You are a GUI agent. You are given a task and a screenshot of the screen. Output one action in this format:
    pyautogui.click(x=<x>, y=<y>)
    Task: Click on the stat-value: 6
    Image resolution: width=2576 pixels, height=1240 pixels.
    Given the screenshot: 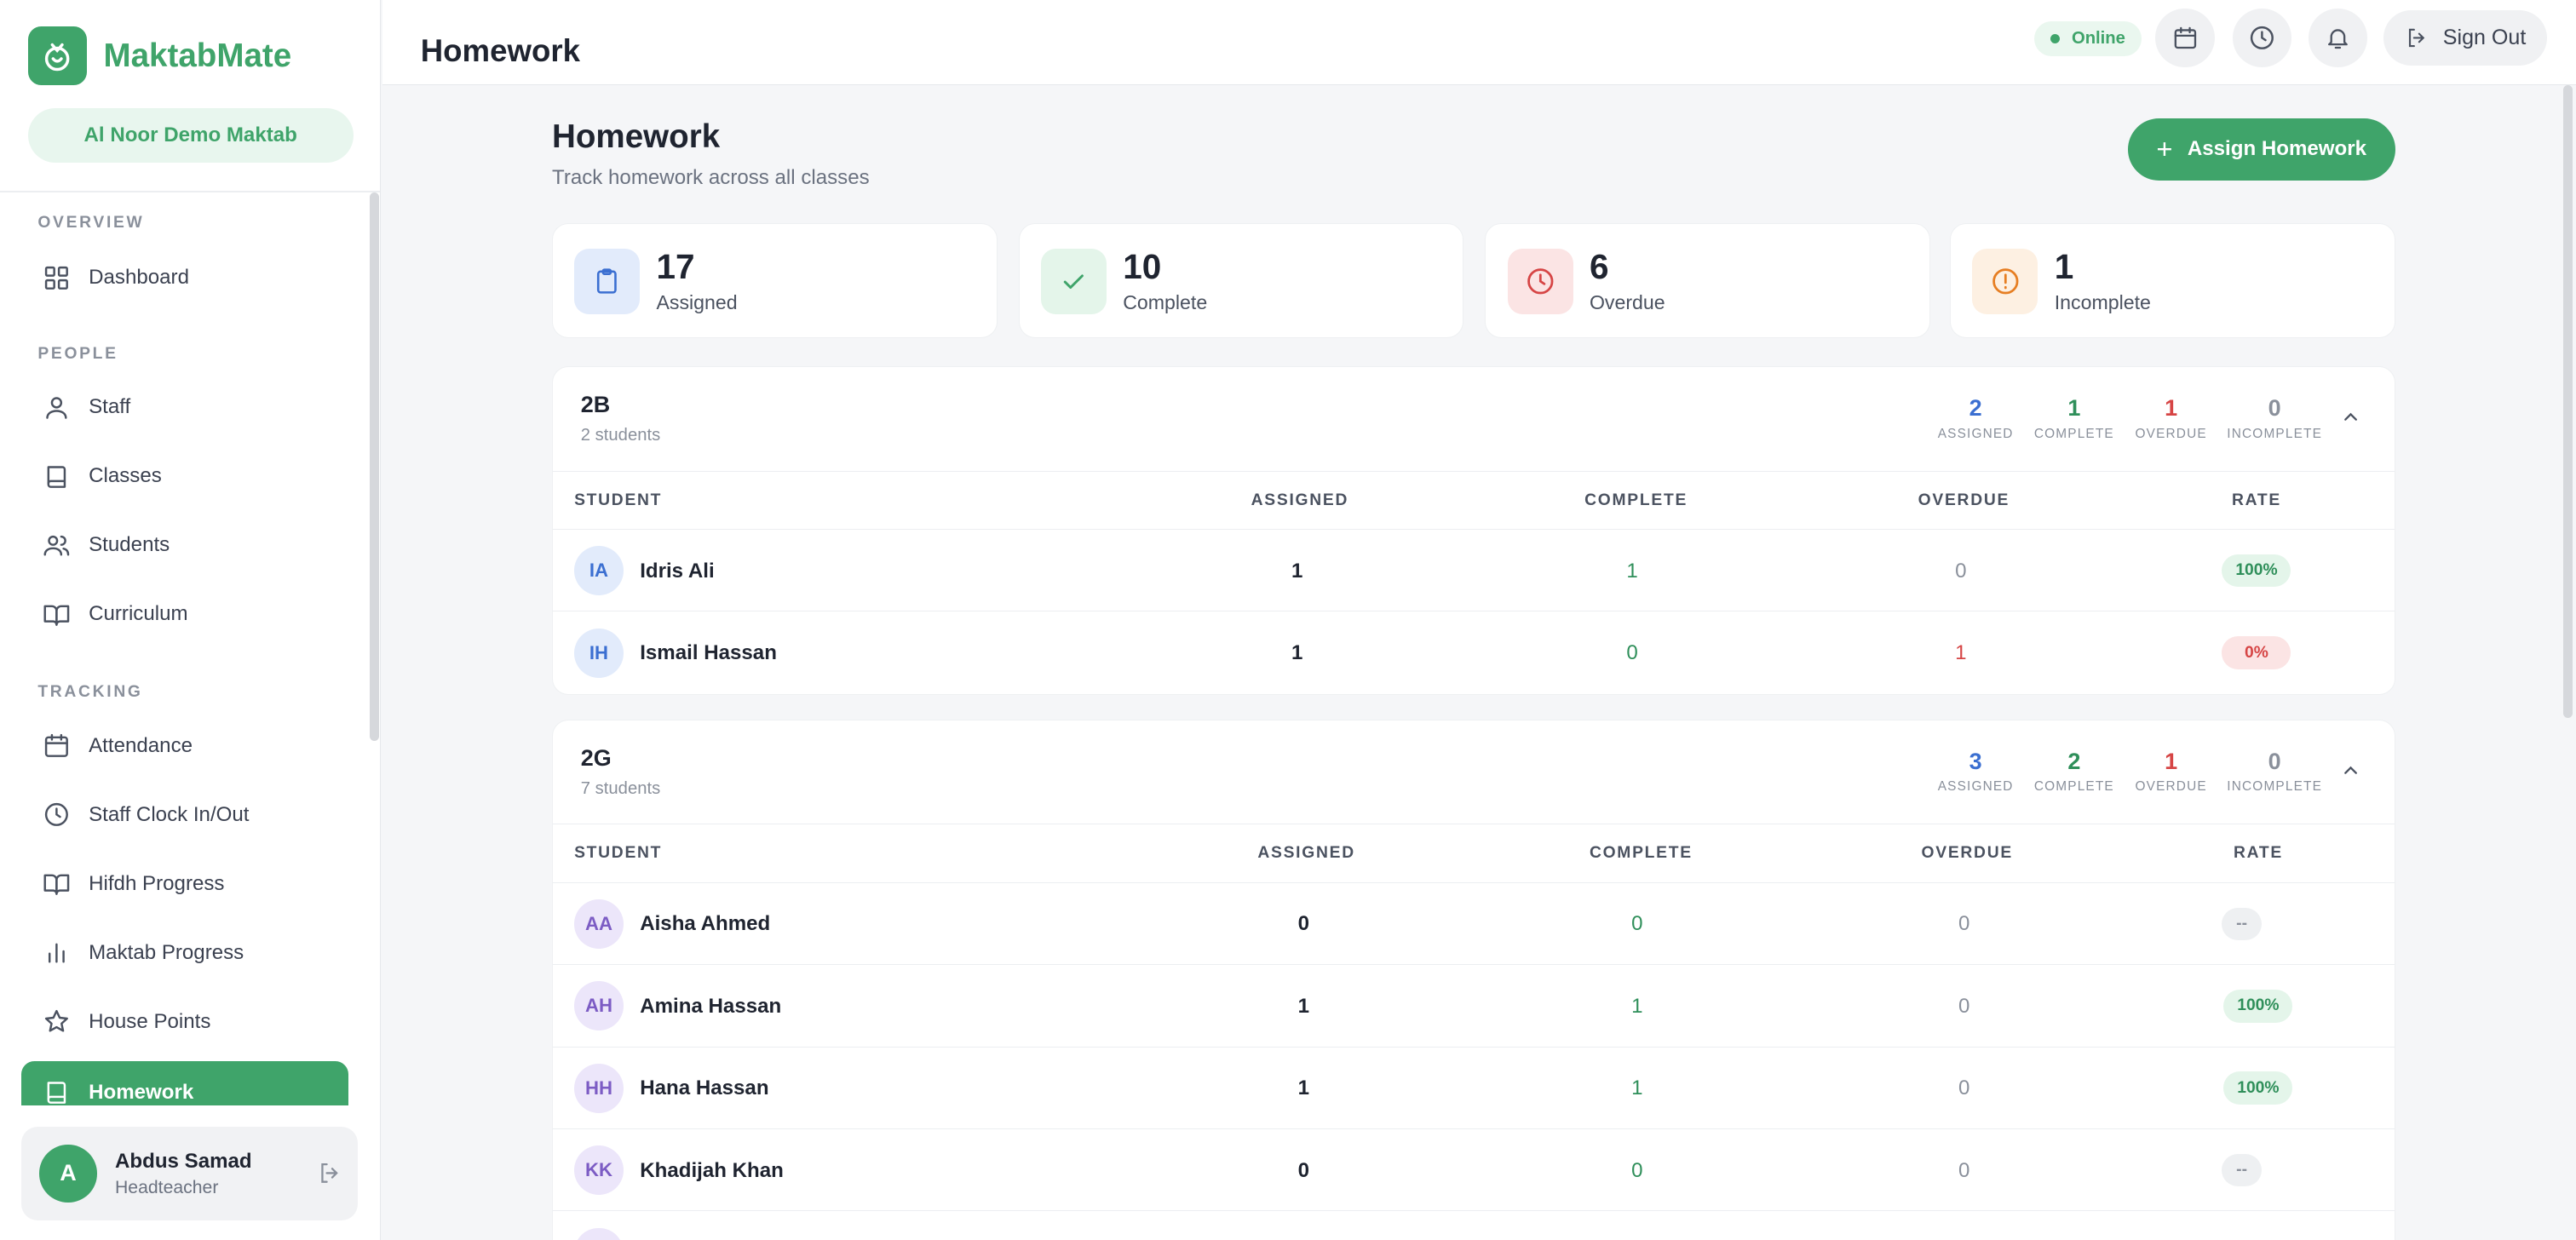 What is the action you would take?
    pyautogui.click(x=1599, y=267)
    